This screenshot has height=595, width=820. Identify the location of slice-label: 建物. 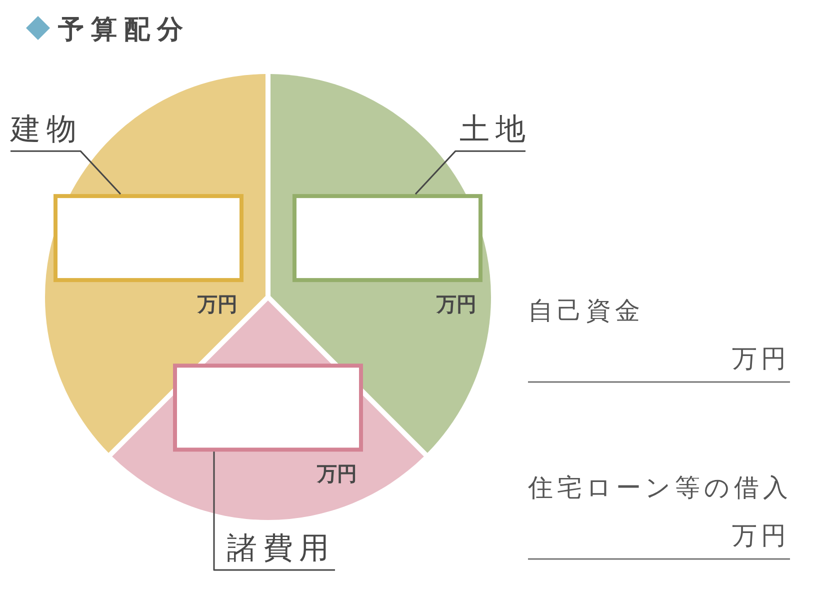
(46, 130).